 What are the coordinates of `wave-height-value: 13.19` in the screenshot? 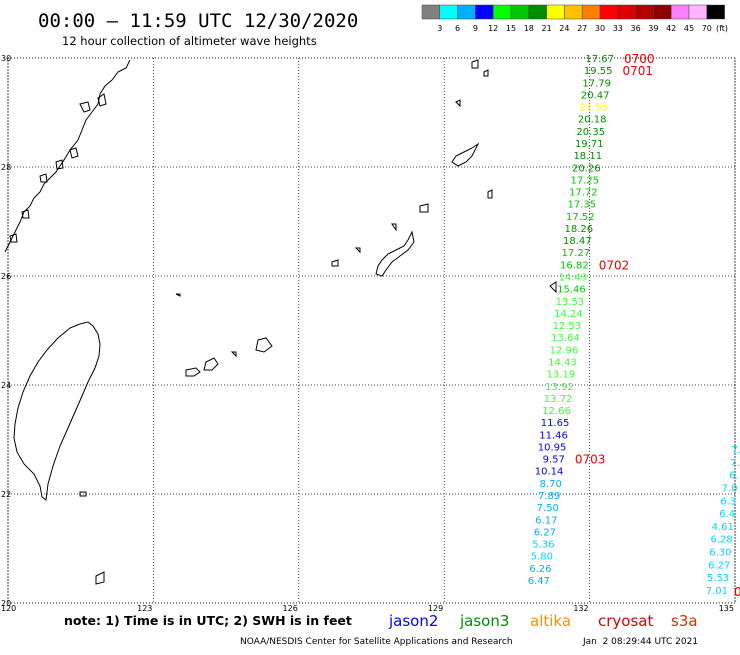 It's located at (561, 375).